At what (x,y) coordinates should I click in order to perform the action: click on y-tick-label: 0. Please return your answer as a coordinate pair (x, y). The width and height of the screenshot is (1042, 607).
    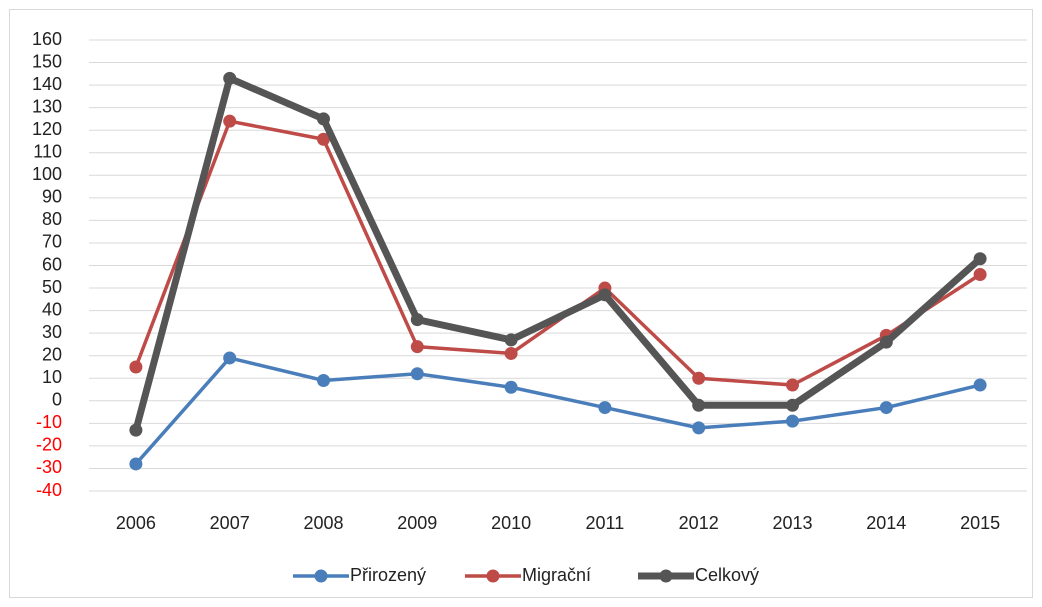
    Looking at the image, I should click on (57, 400).